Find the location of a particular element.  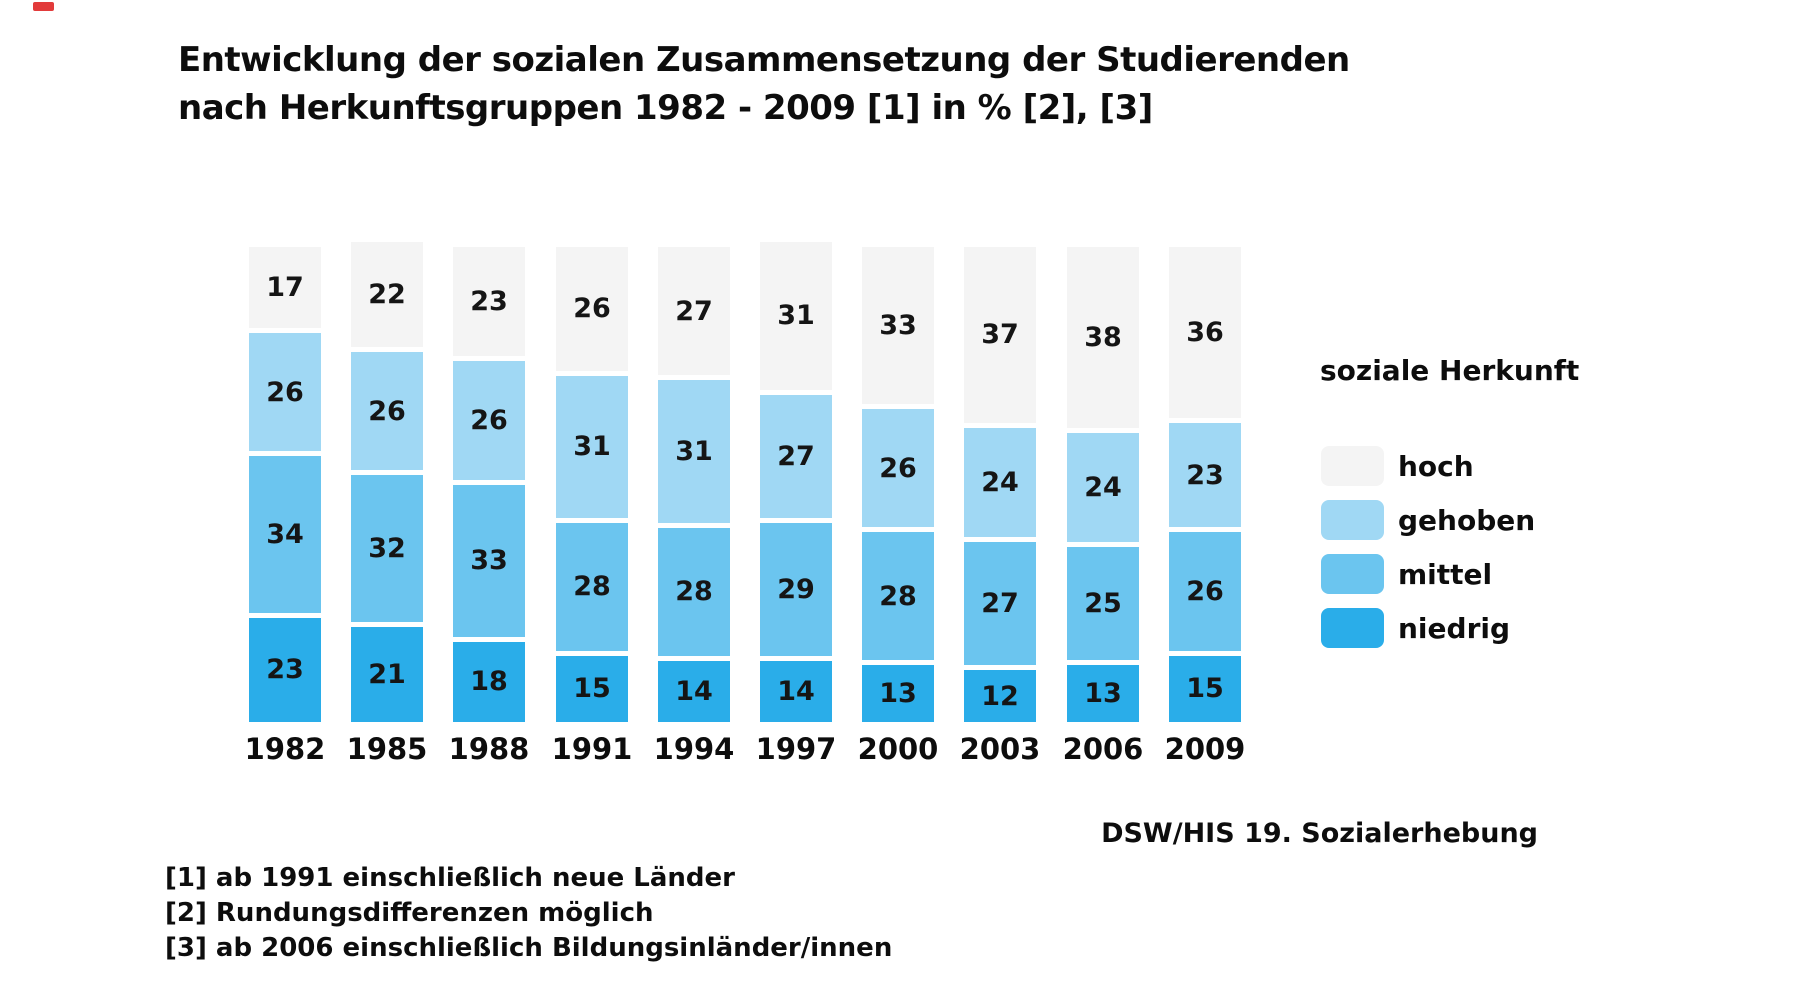

segment-value-label: 37 is located at coordinates (1000, 335).